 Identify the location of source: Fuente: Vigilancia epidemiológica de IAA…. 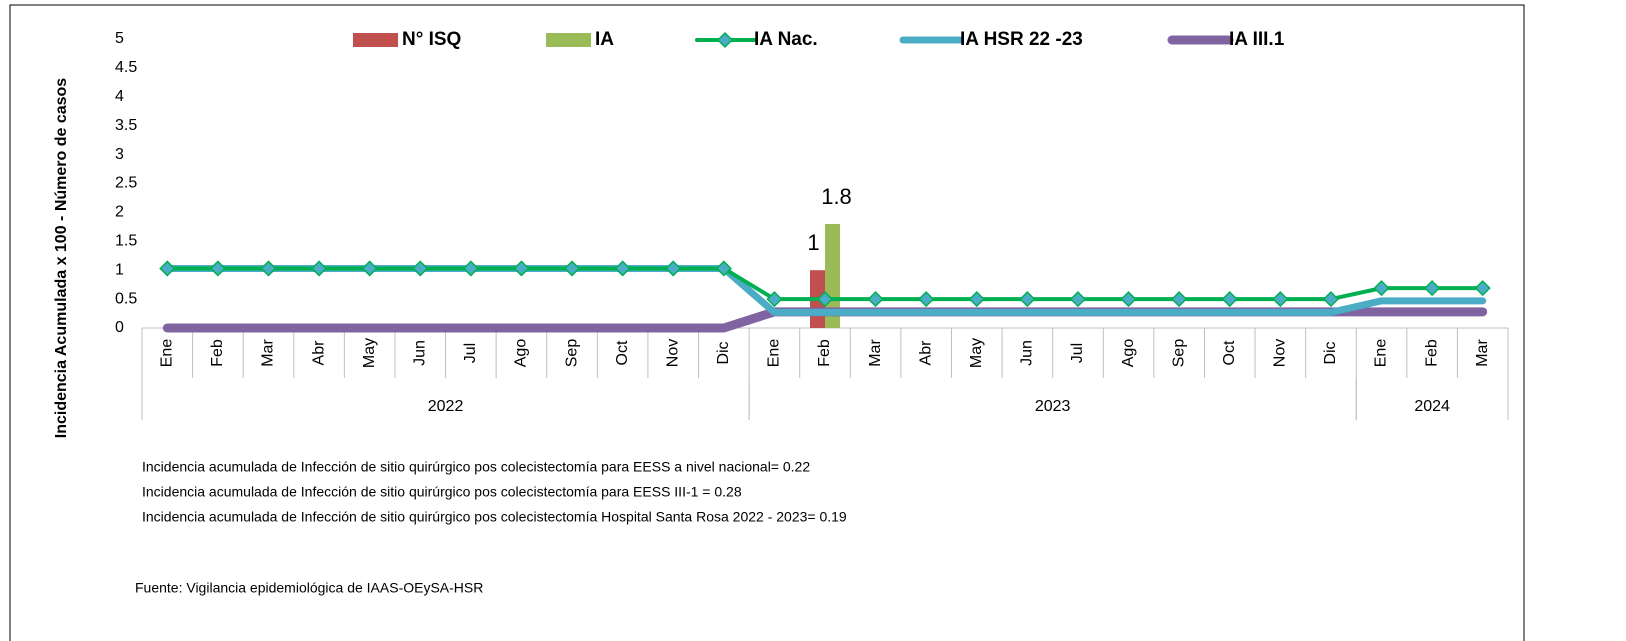
(309, 588).